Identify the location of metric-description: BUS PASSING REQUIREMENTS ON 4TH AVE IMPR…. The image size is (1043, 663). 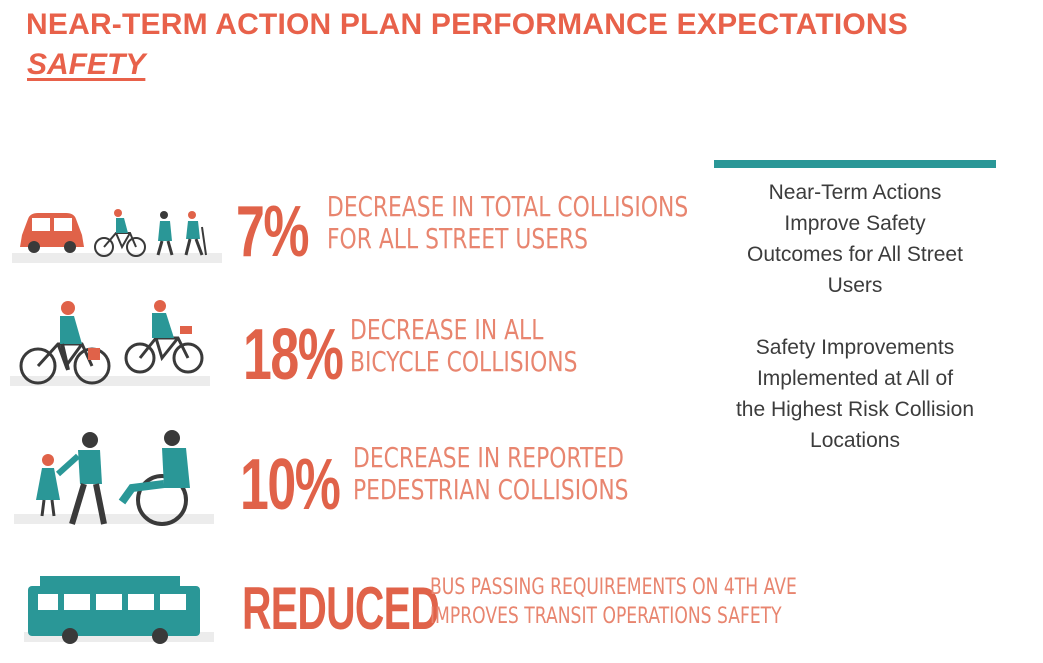
(613, 602).